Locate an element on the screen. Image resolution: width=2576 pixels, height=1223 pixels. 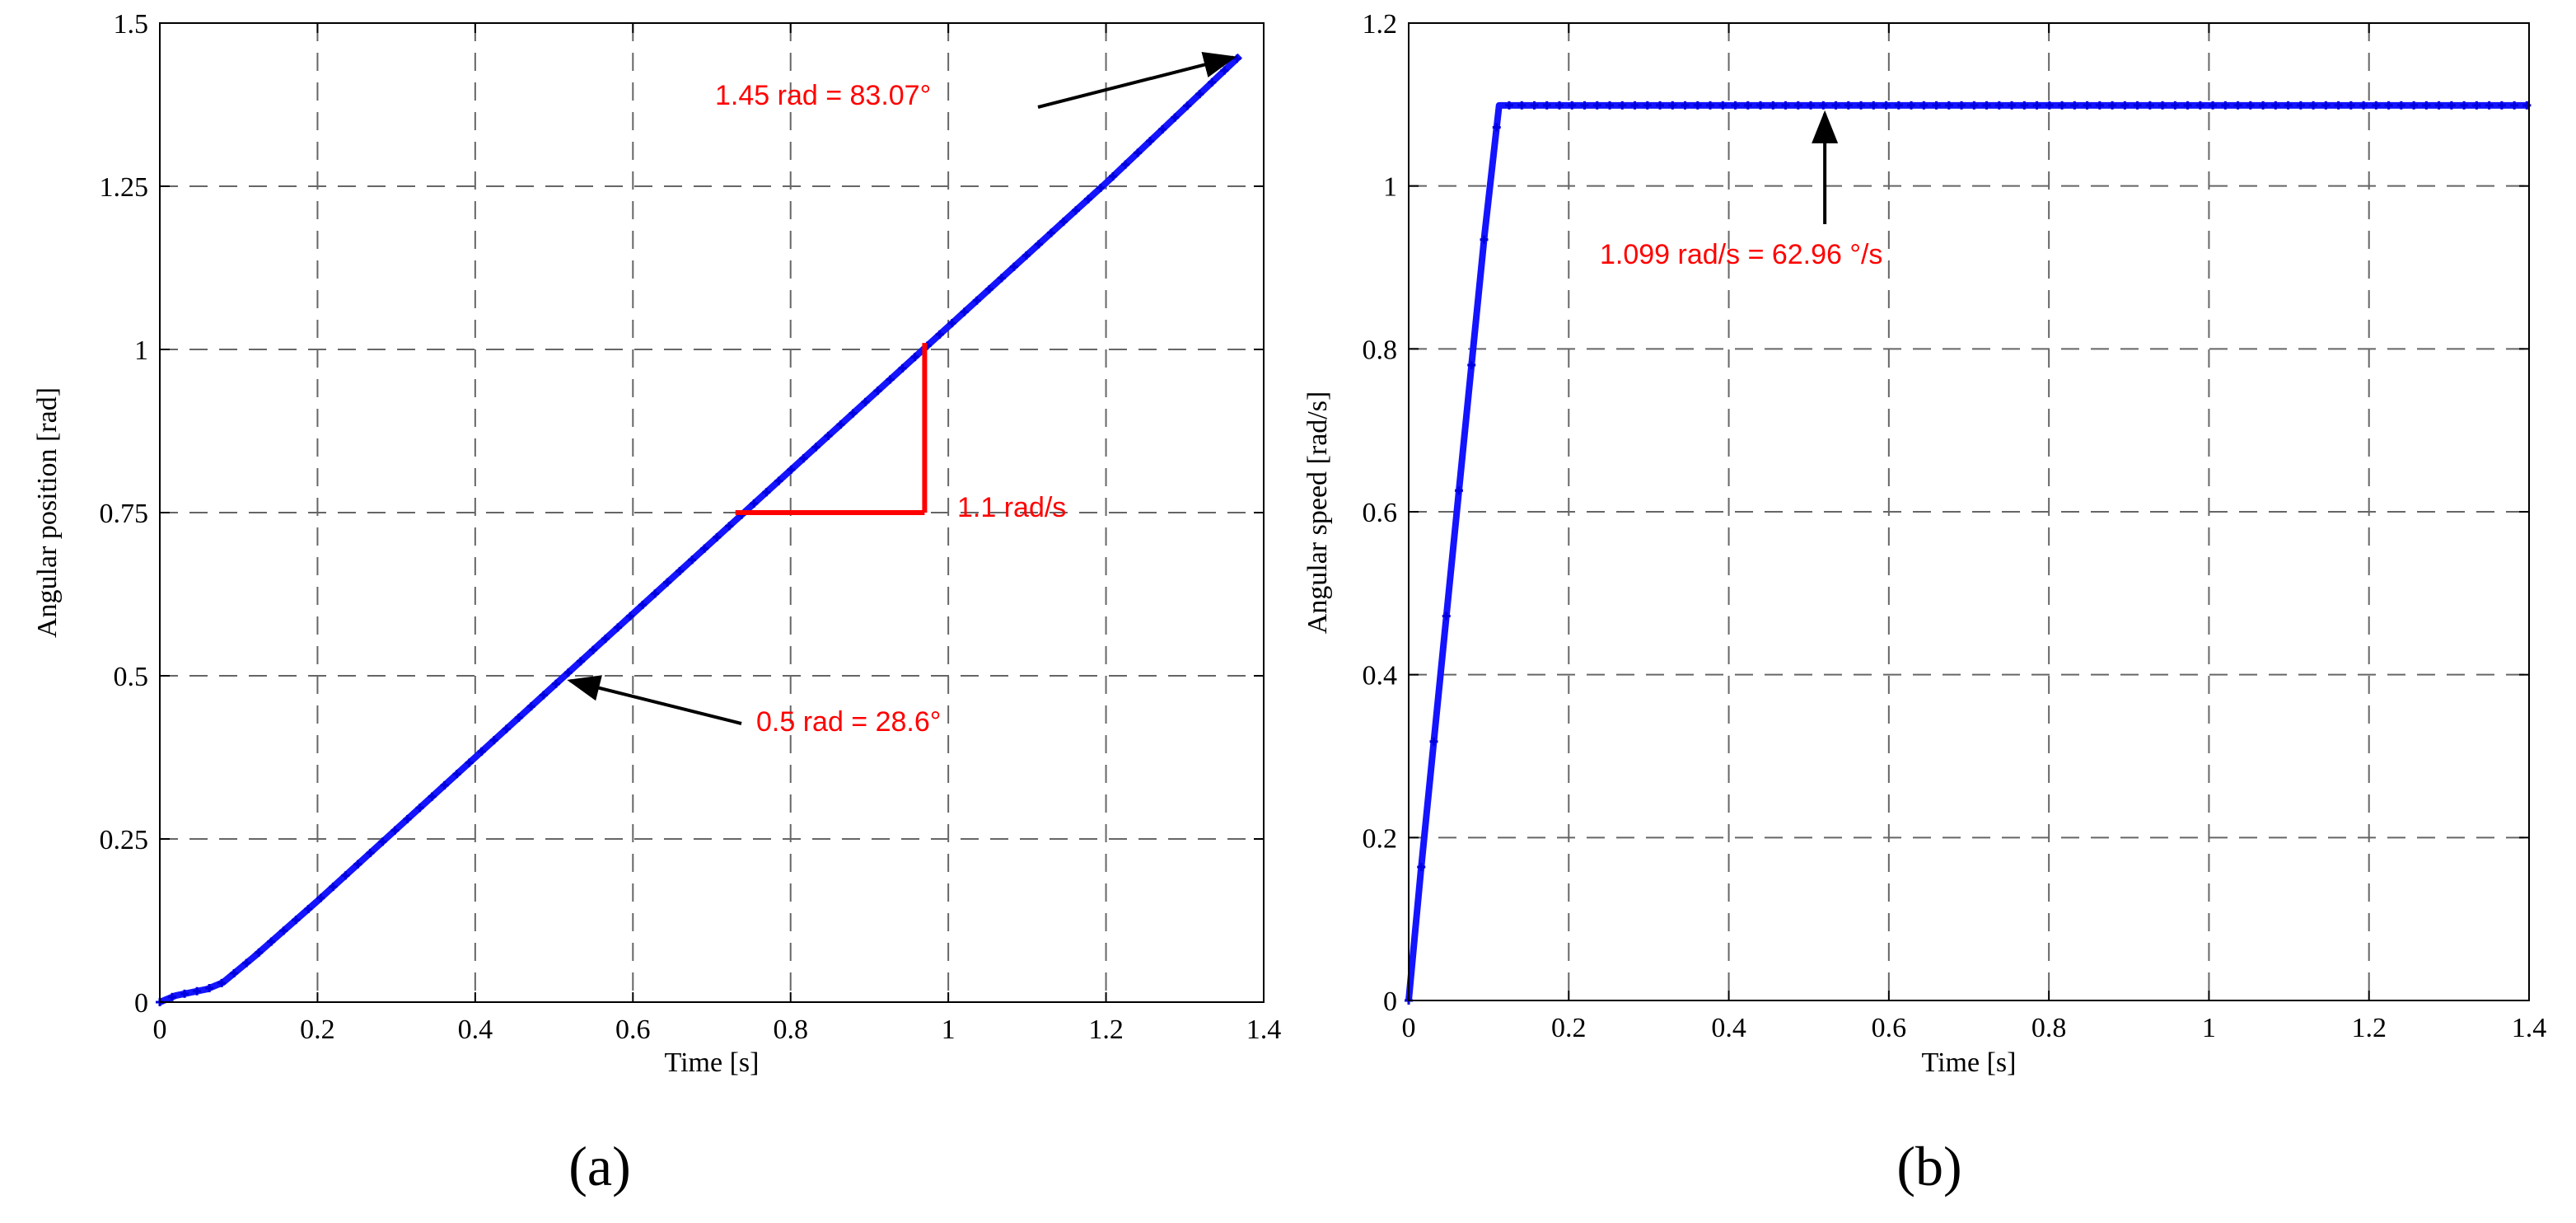
annotation-half-rad: 0.5 rad = 28.6° is located at coordinates (848, 722).